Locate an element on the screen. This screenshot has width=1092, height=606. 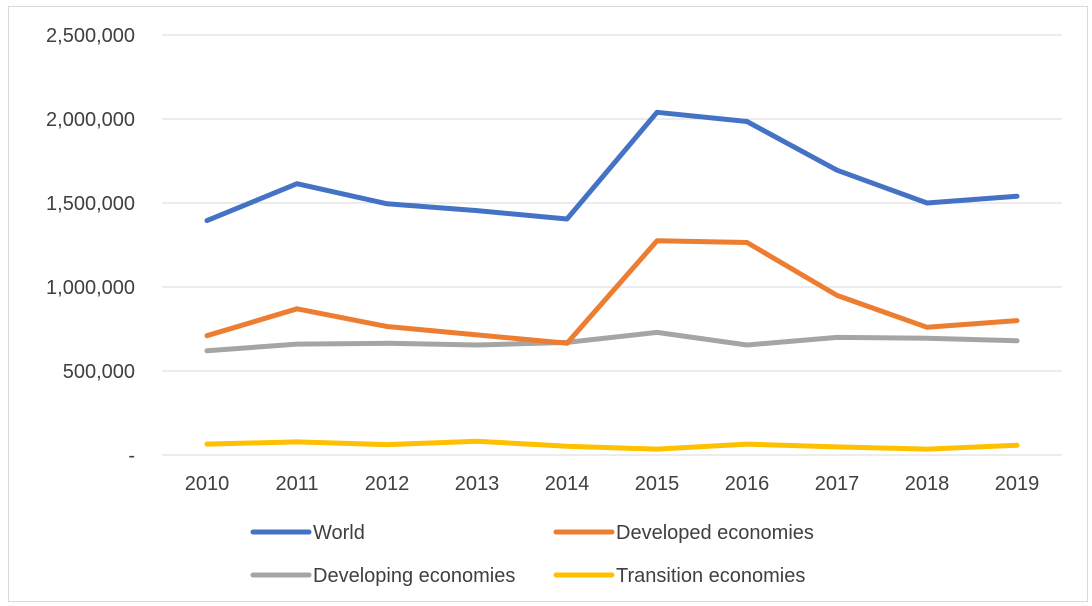
legend-label-developing-economies: Developing economies is located at coordinates (414, 576).